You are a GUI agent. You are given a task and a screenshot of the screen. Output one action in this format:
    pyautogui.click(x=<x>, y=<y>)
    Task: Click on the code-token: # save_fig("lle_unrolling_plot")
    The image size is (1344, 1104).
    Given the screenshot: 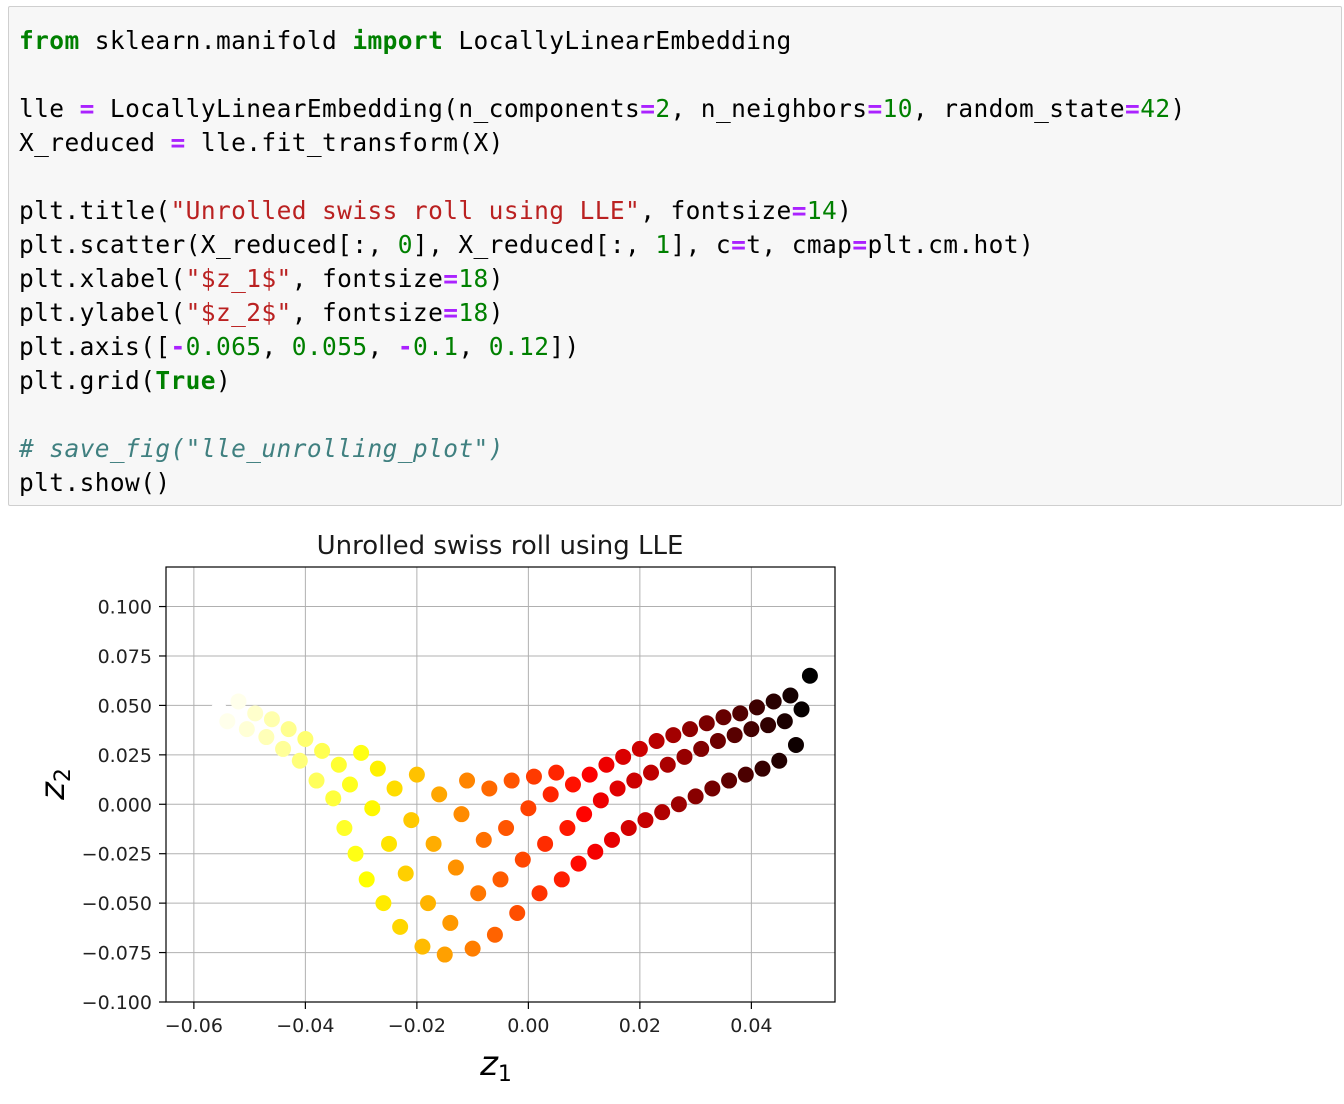 What is the action you would take?
    pyautogui.click(x=261, y=448)
    